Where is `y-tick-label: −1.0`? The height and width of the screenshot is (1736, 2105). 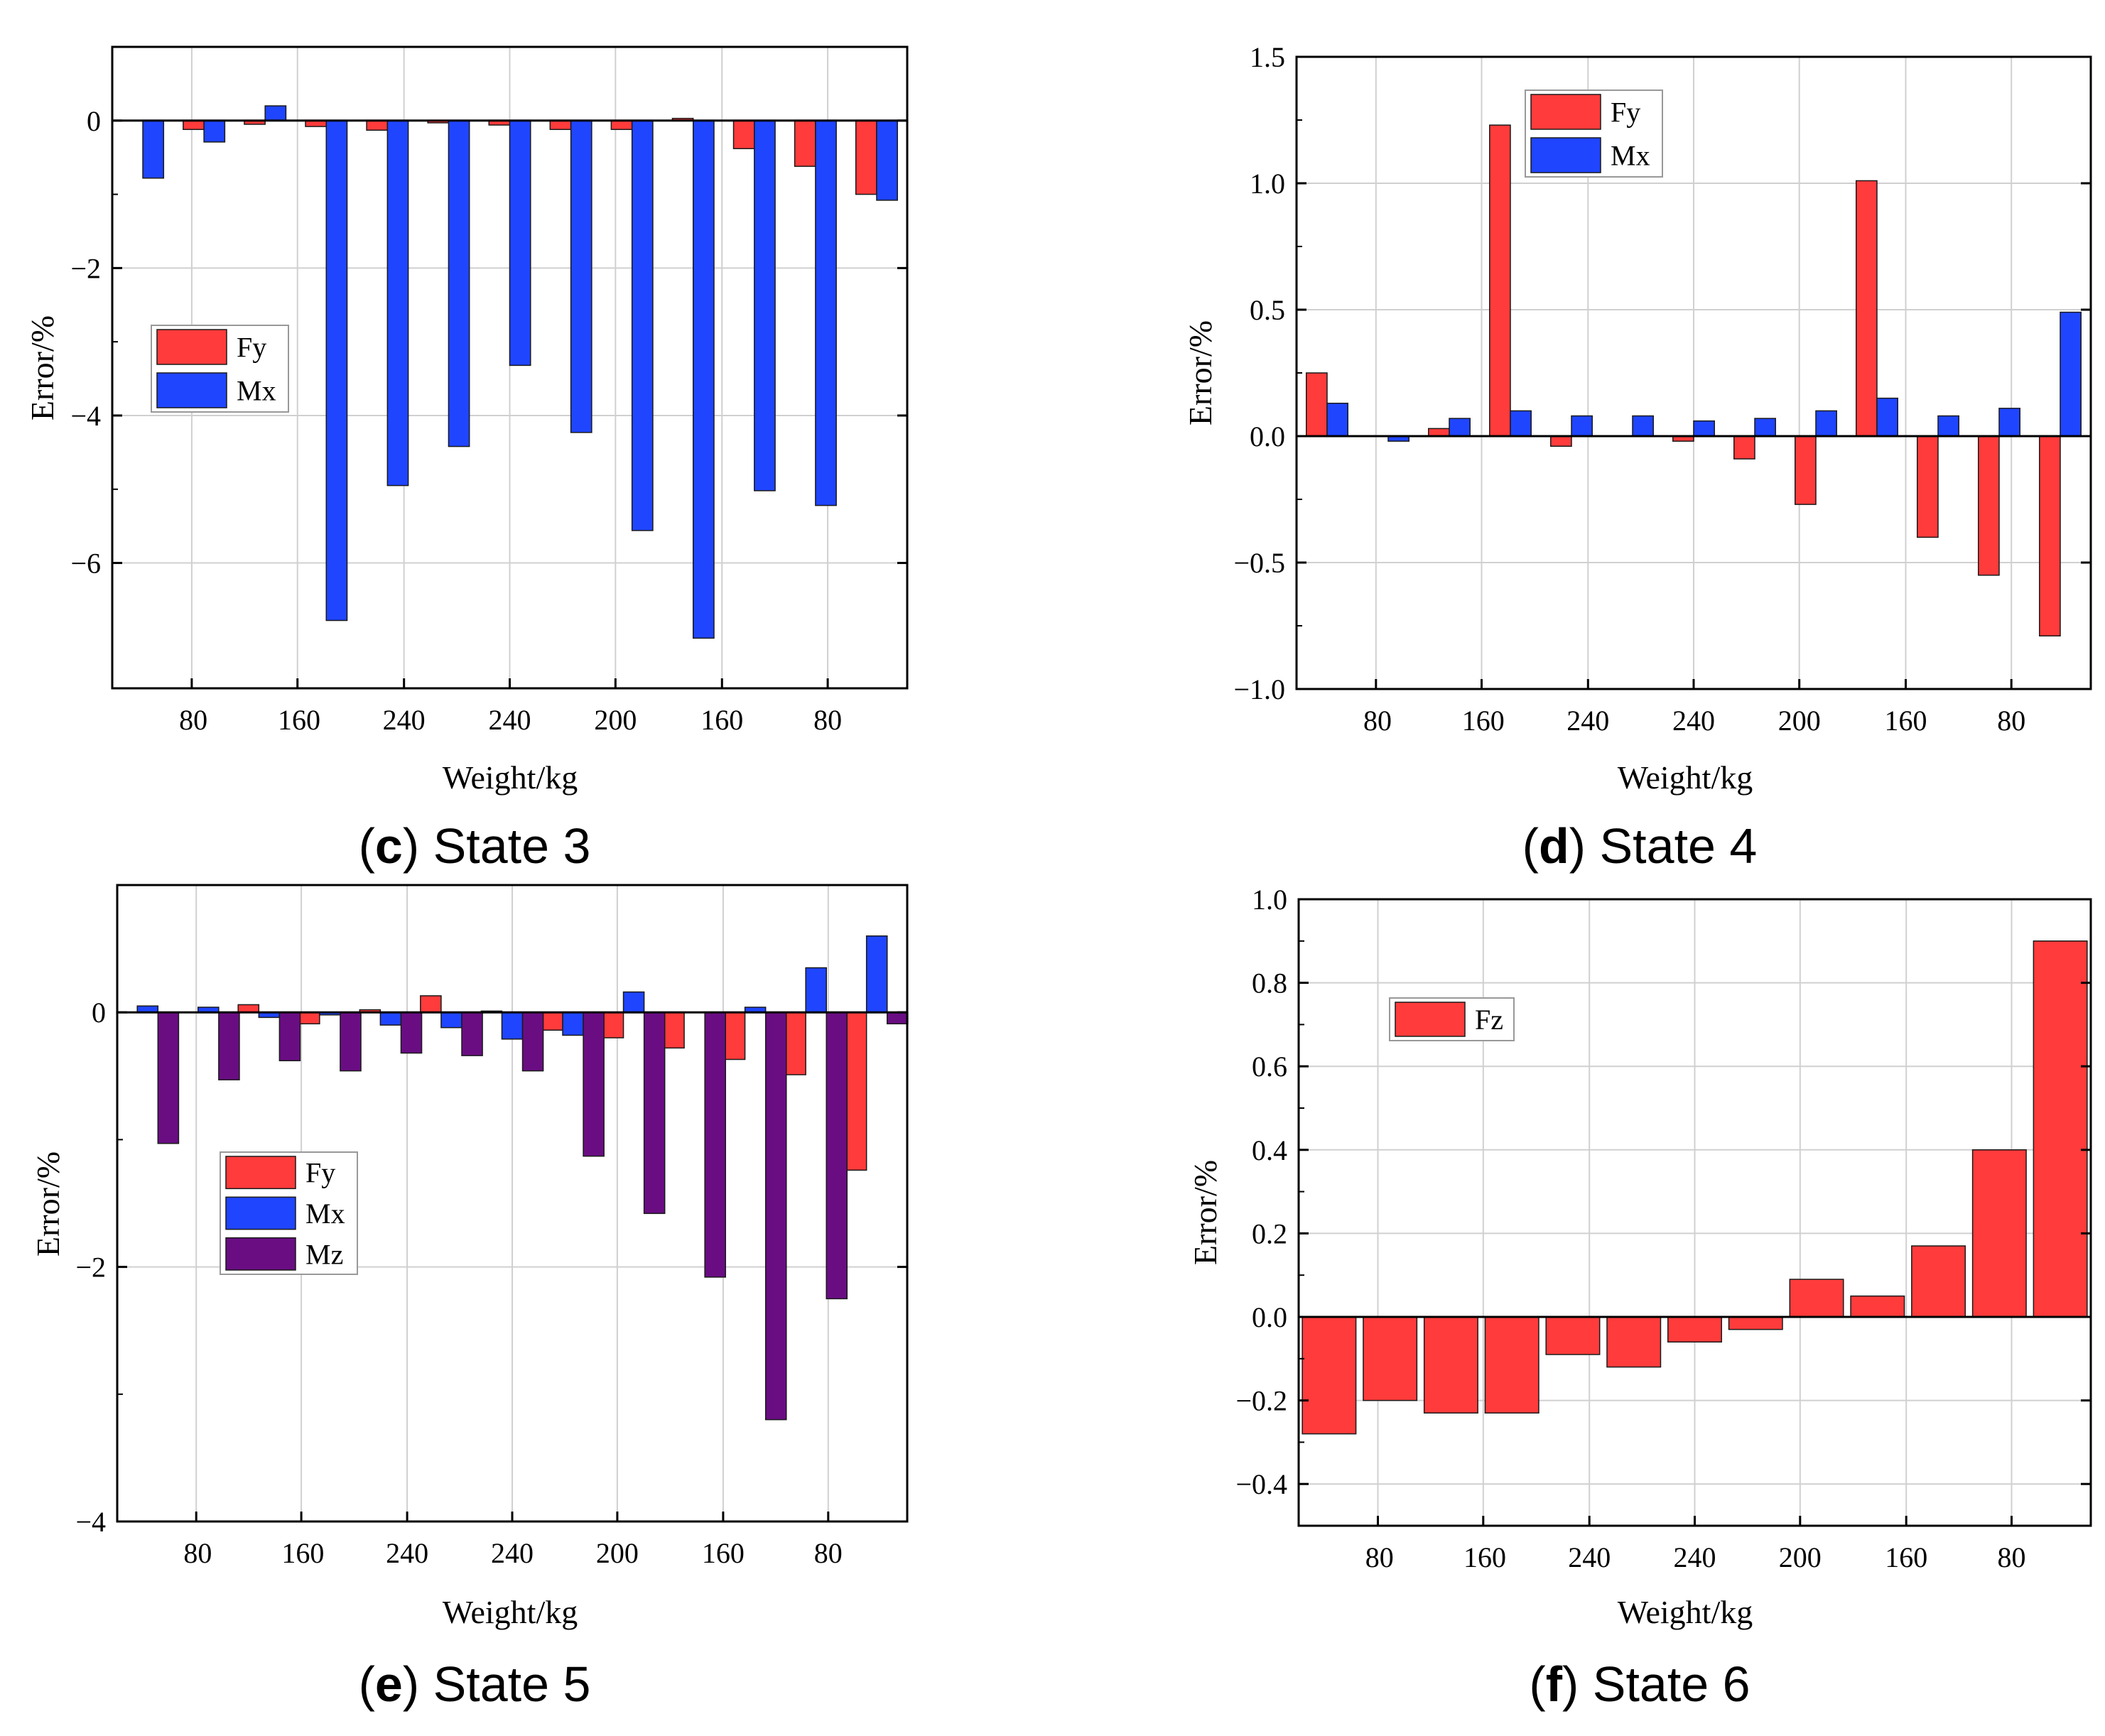 y-tick-label: −1.0 is located at coordinates (1259, 689).